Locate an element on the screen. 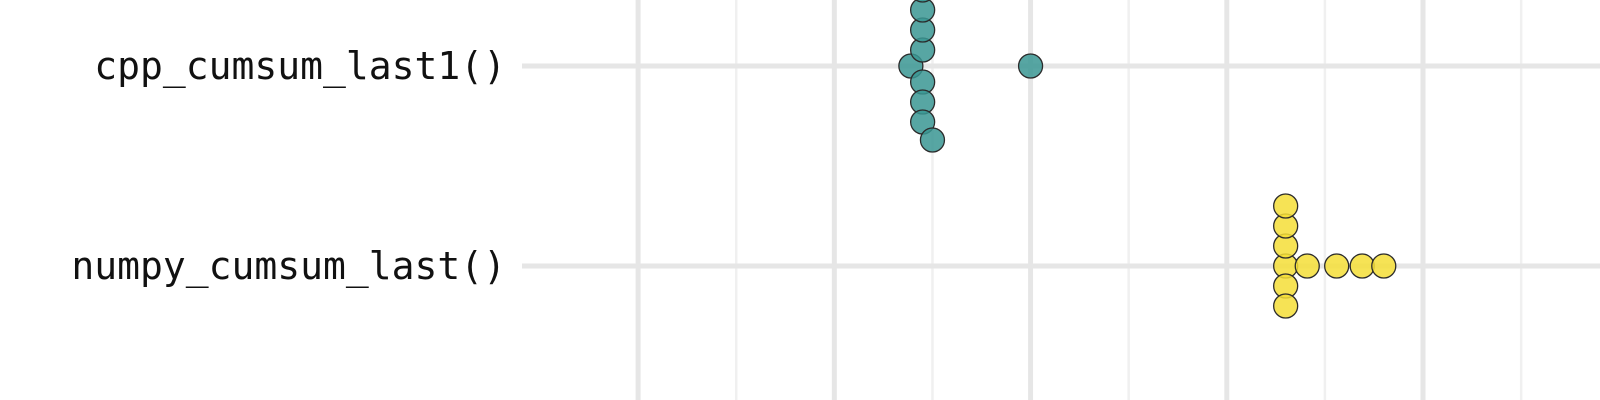 The width and height of the screenshot is (1600, 400). category-label: cpp_cumsum_last1() is located at coordinates (300, 66).